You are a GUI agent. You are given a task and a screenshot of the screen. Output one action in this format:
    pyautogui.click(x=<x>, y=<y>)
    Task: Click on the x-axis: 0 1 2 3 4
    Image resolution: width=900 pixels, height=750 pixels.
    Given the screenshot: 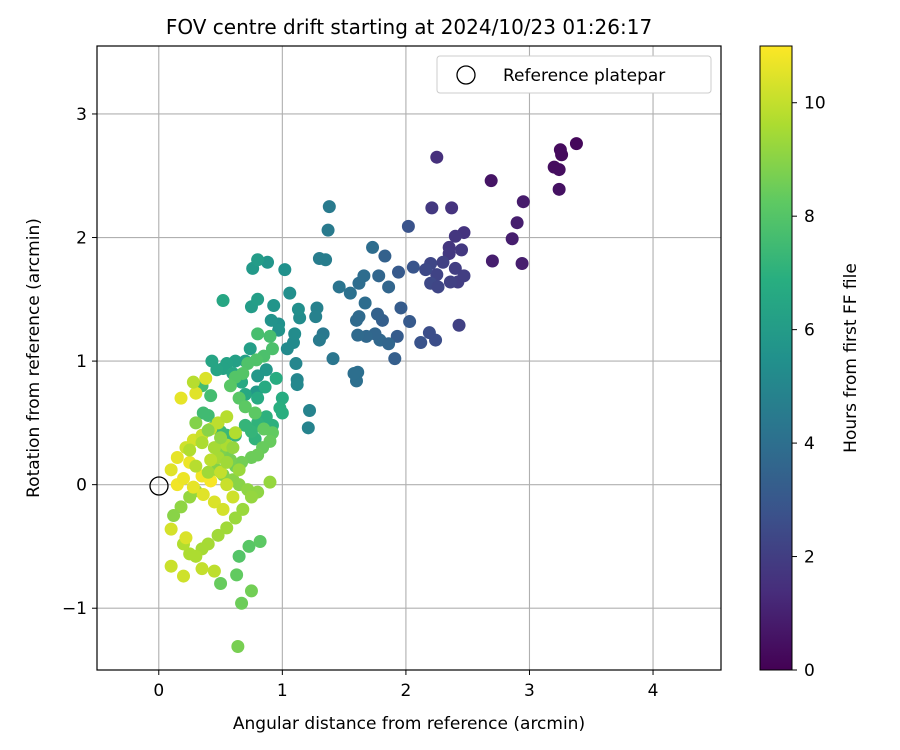 What is the action you would take?
    pyautogui.click(x=405, y=685)
    